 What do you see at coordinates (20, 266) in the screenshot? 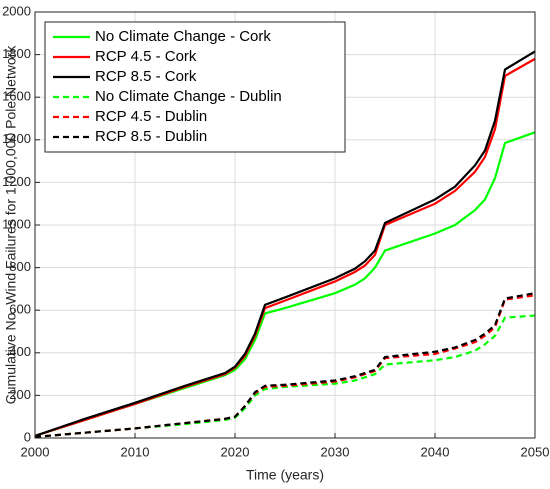
I see `y-tick-label: 800` at bounding box center [20, 266].